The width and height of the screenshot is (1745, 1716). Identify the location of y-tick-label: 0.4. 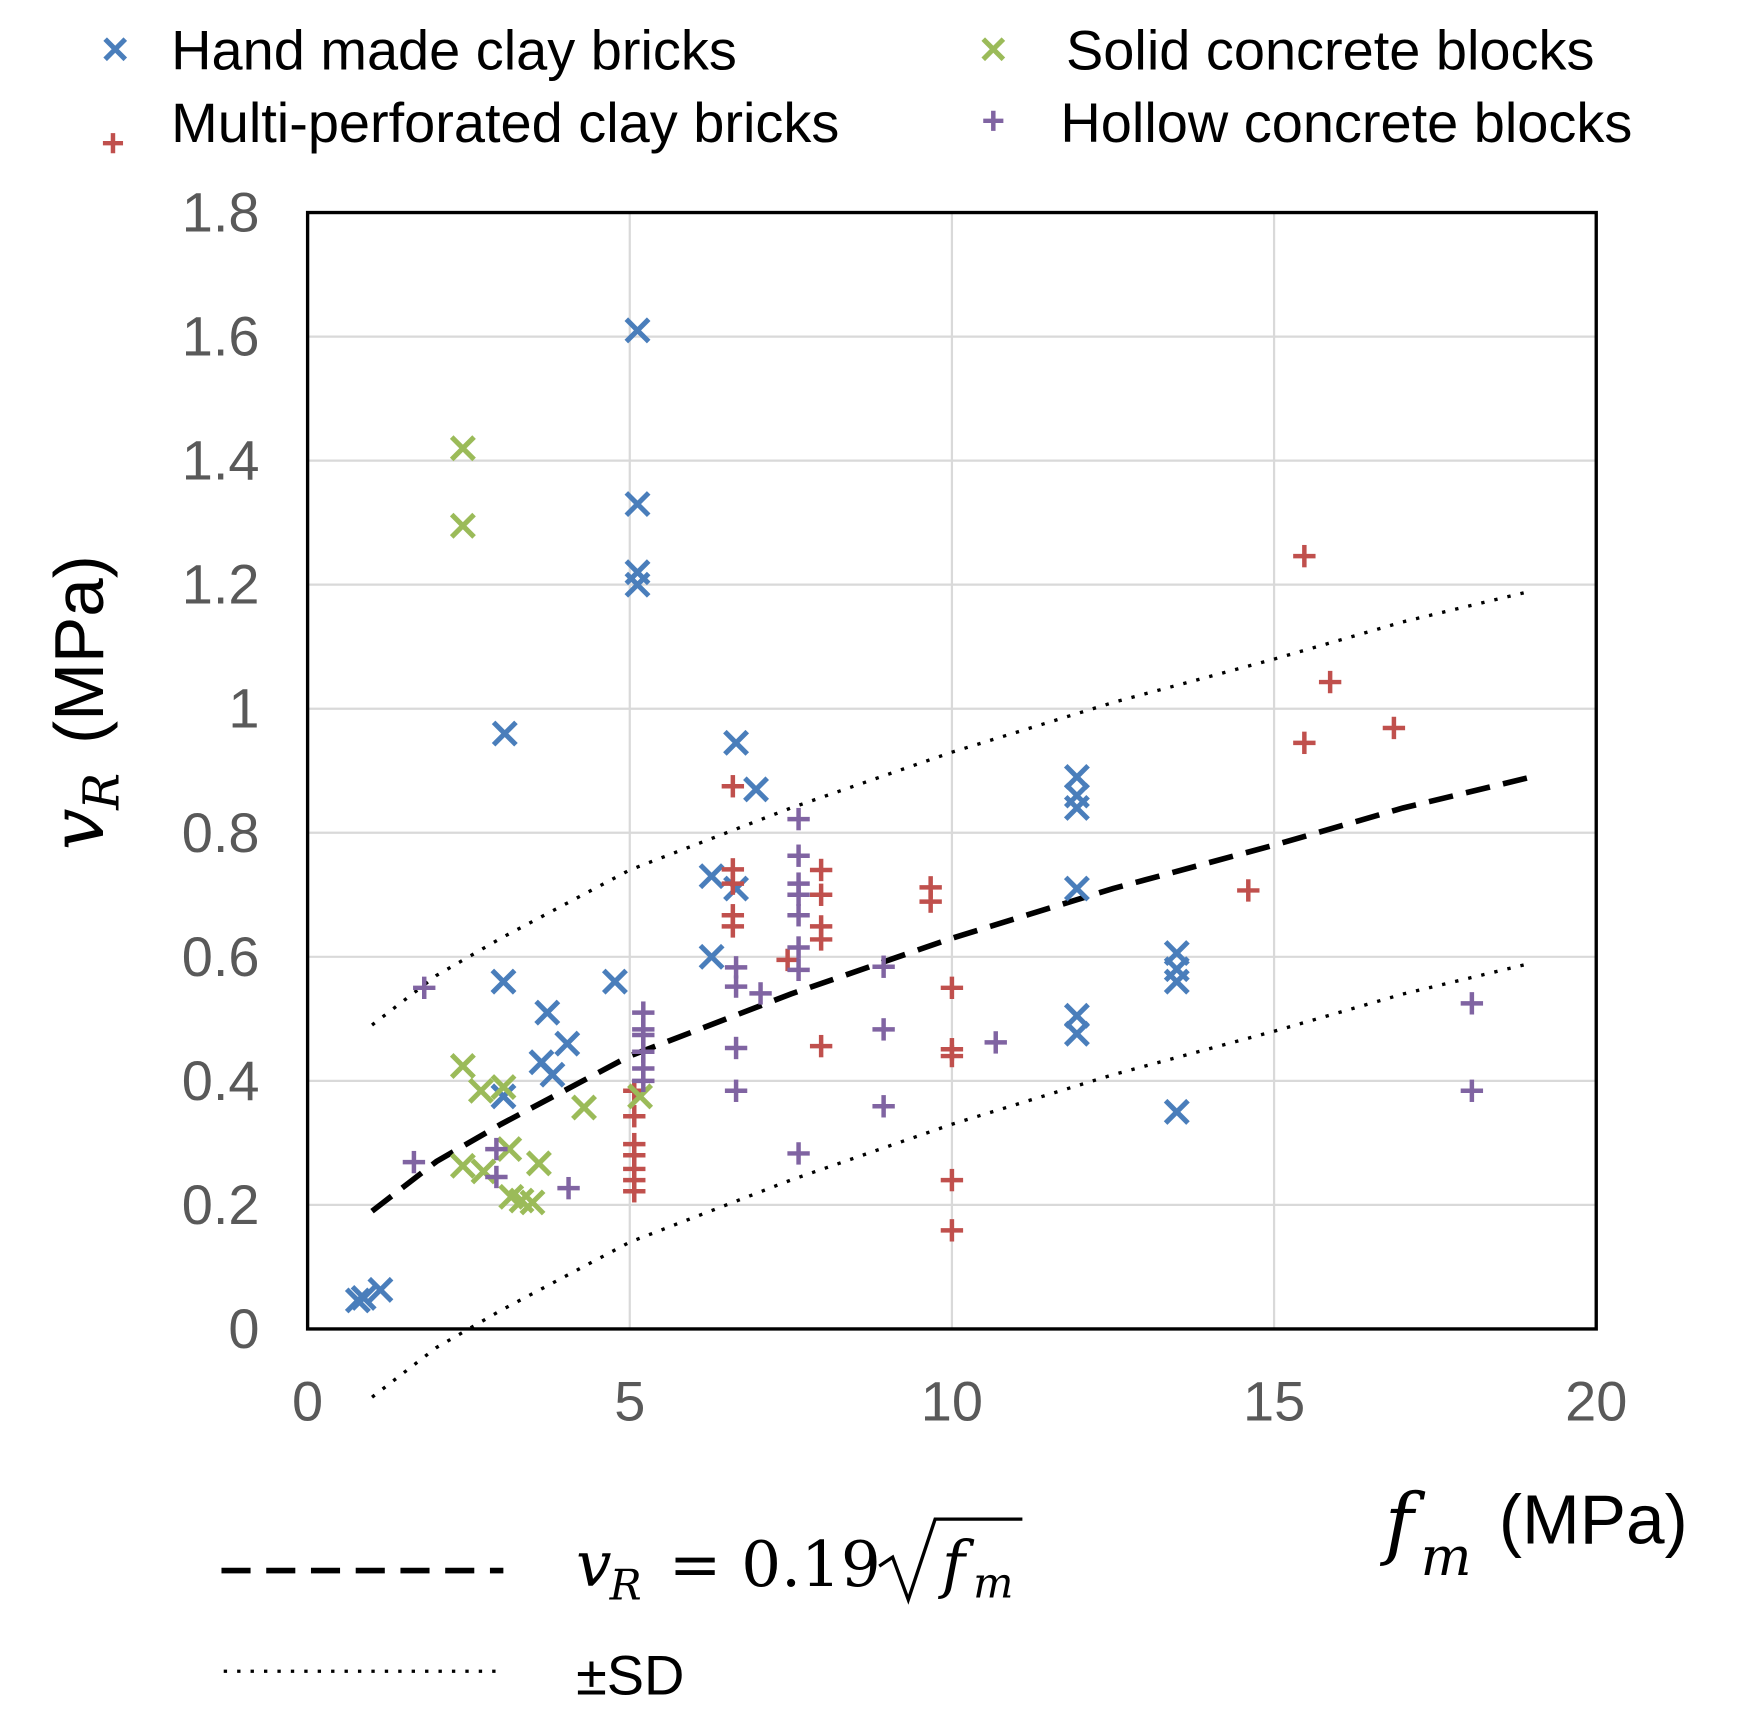
(221, 1080).